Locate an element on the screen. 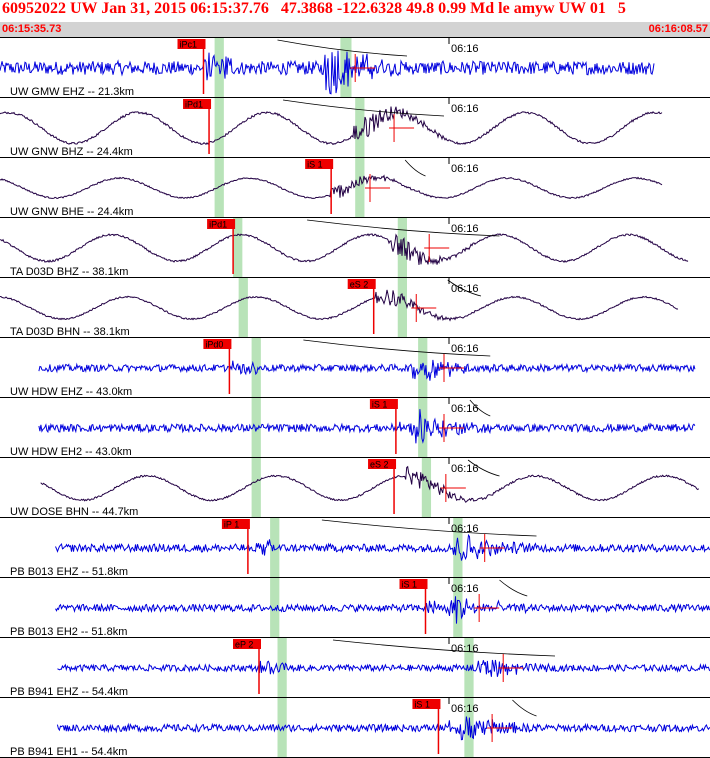 The height and width of the screenshot is (758, 710). phase-pick-label: eP 2 is located at coordinates (244, 645).